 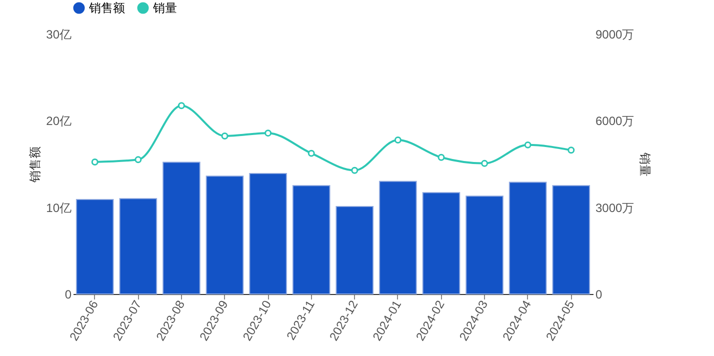 I want to click on y-axis-title: 销售额, so click(x=35, y=165).